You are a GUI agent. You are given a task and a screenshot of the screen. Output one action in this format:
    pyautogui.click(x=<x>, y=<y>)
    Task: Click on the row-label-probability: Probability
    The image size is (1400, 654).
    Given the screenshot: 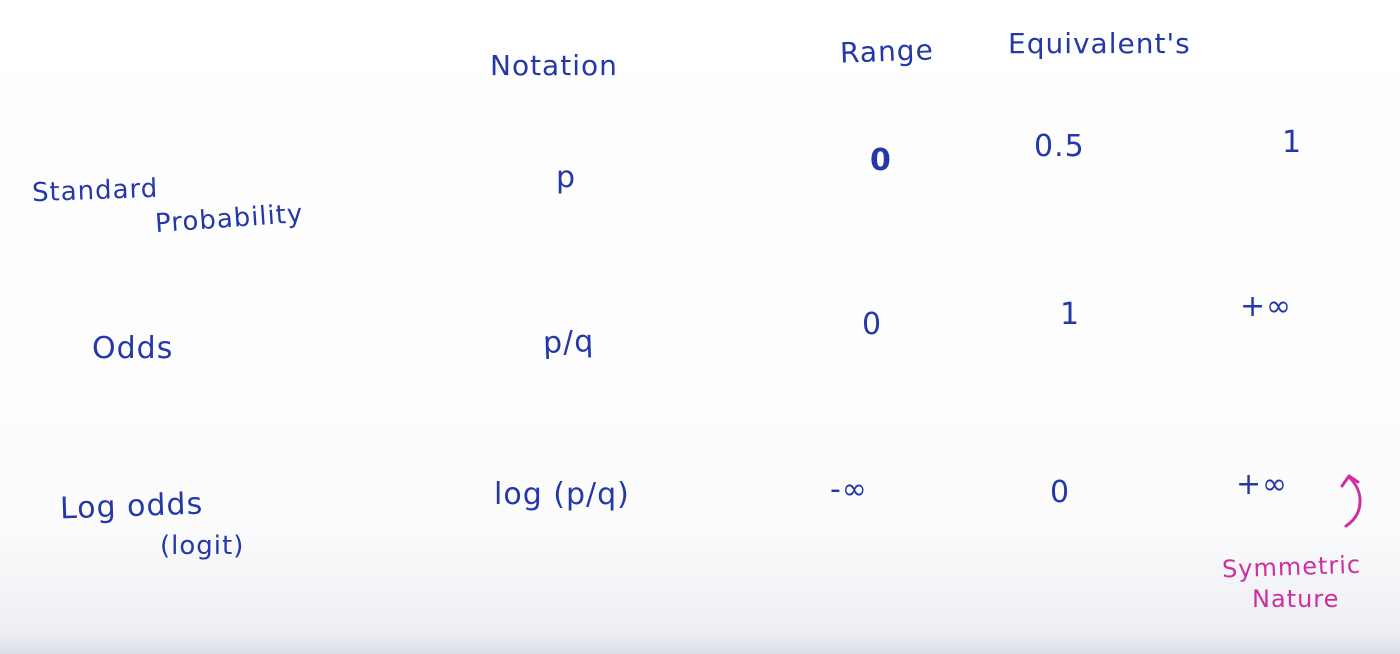 What is the action you would take?
    pyautogui.click(x=229, y=219)
    